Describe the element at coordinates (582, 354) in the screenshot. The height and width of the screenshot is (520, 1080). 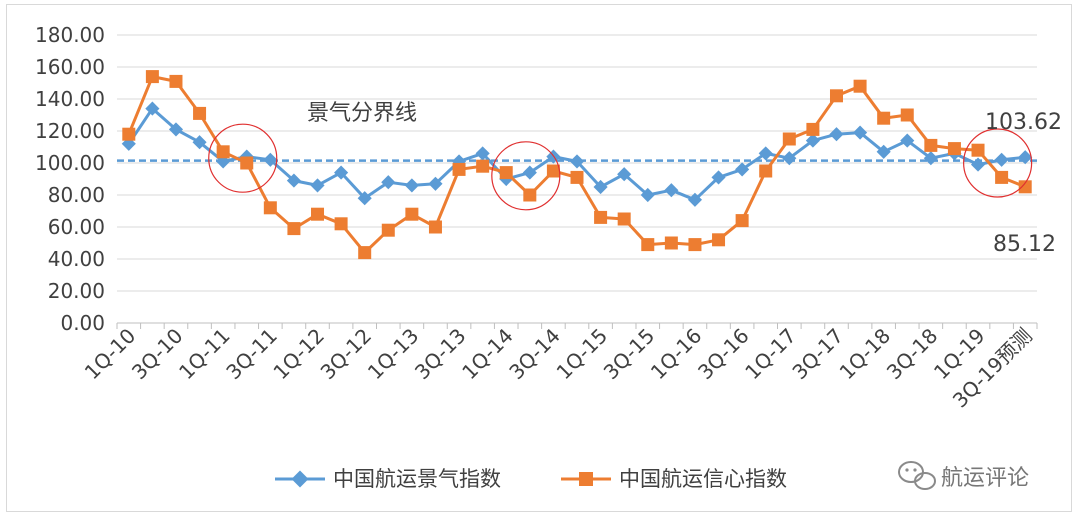
I see `x-tick-label: 1Q-15` at that location.